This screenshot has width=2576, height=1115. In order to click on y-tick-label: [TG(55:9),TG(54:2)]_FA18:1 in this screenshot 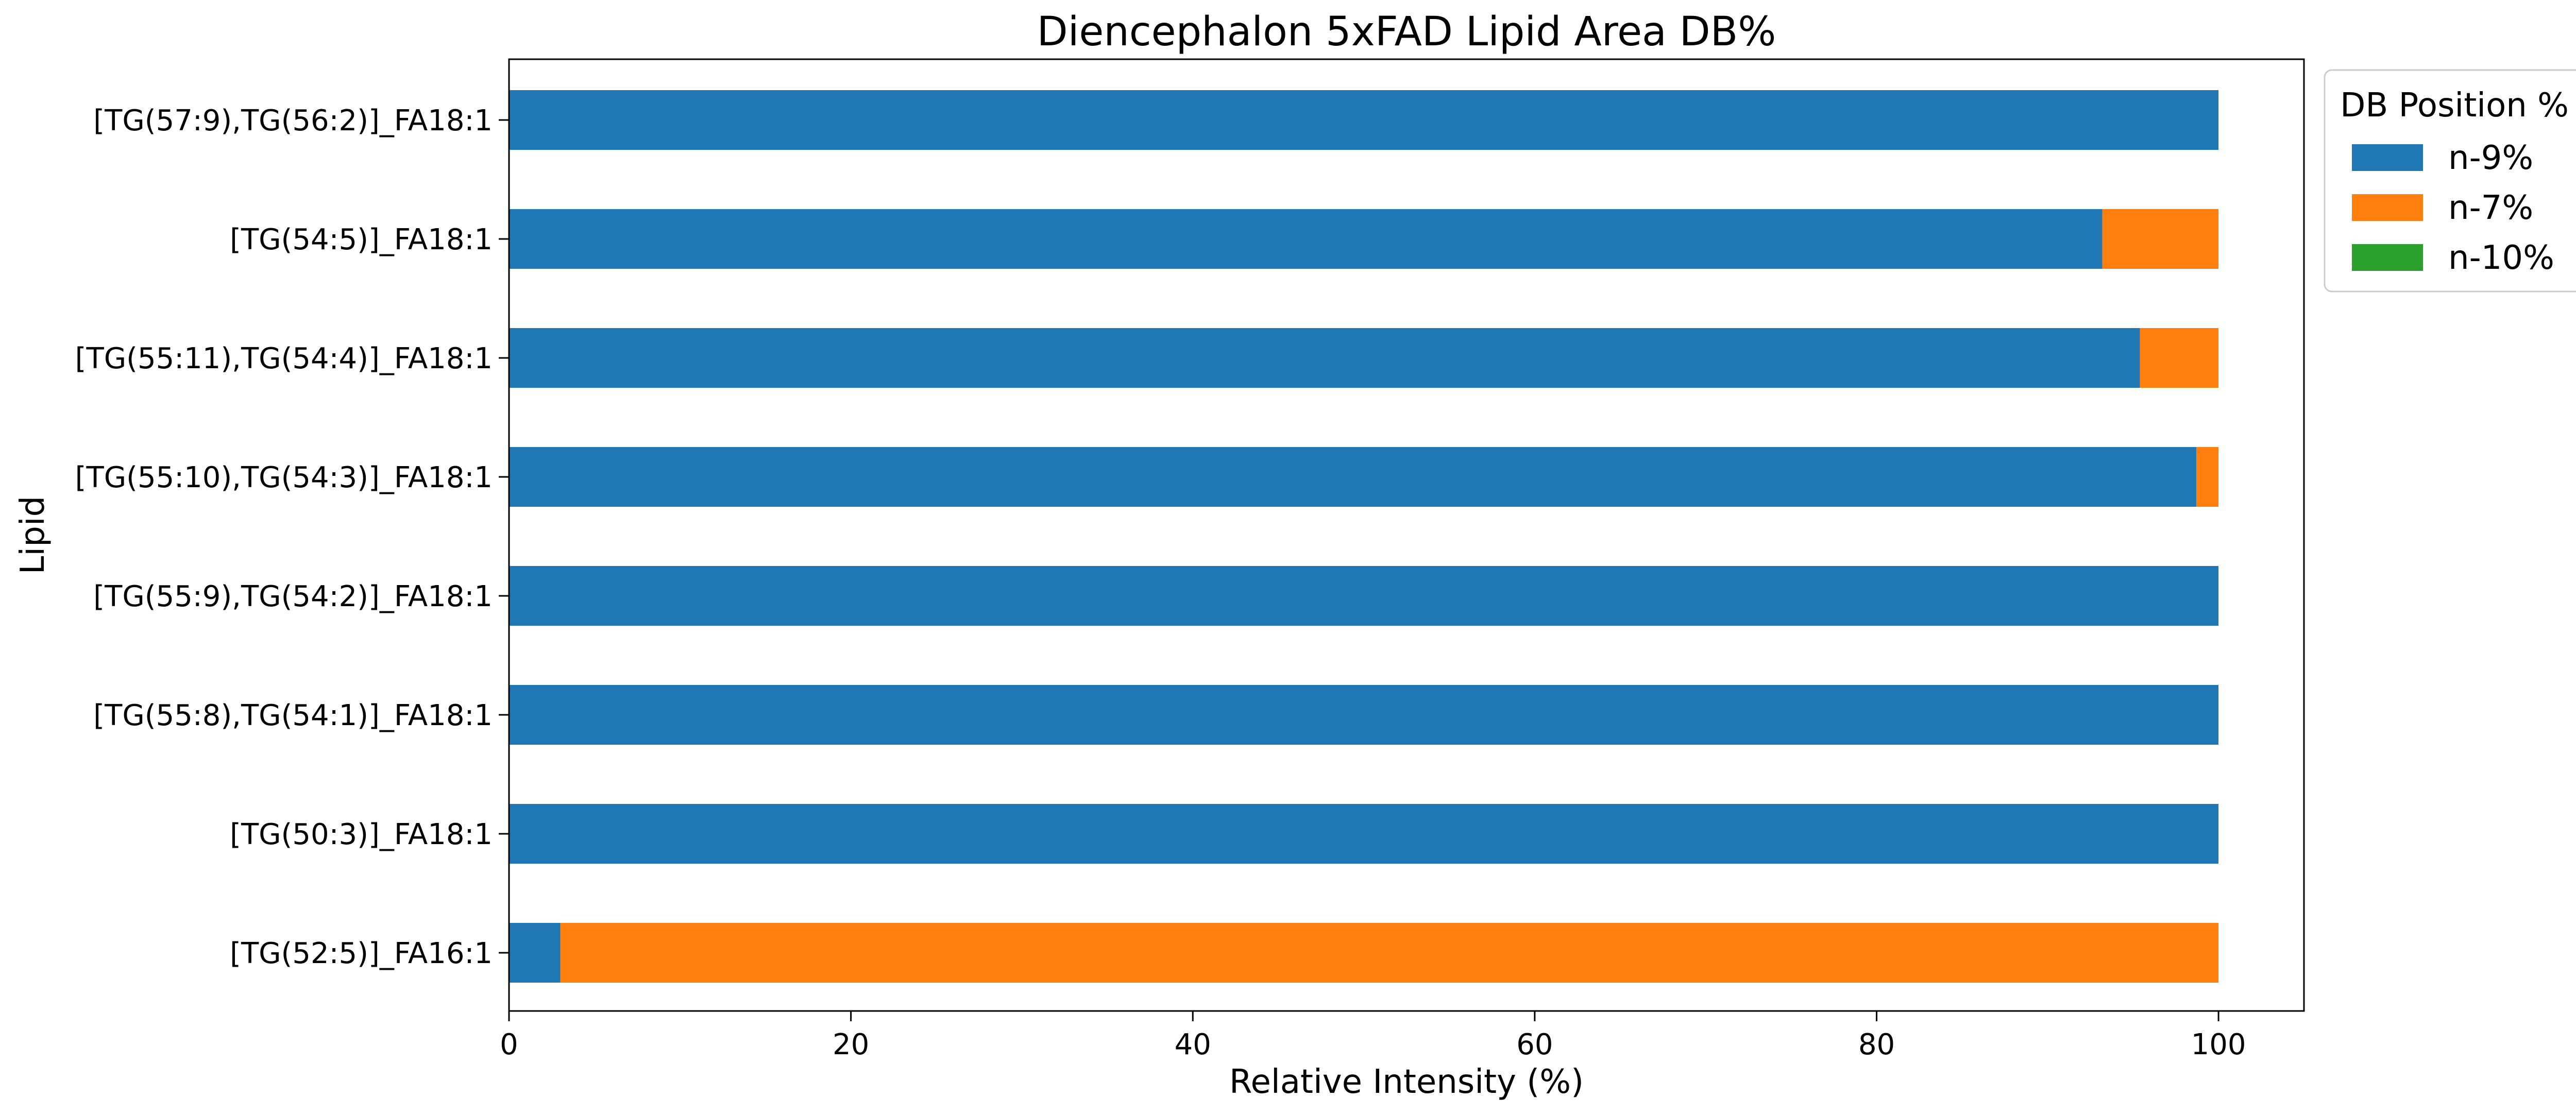, I will do `click(293, 596)`.